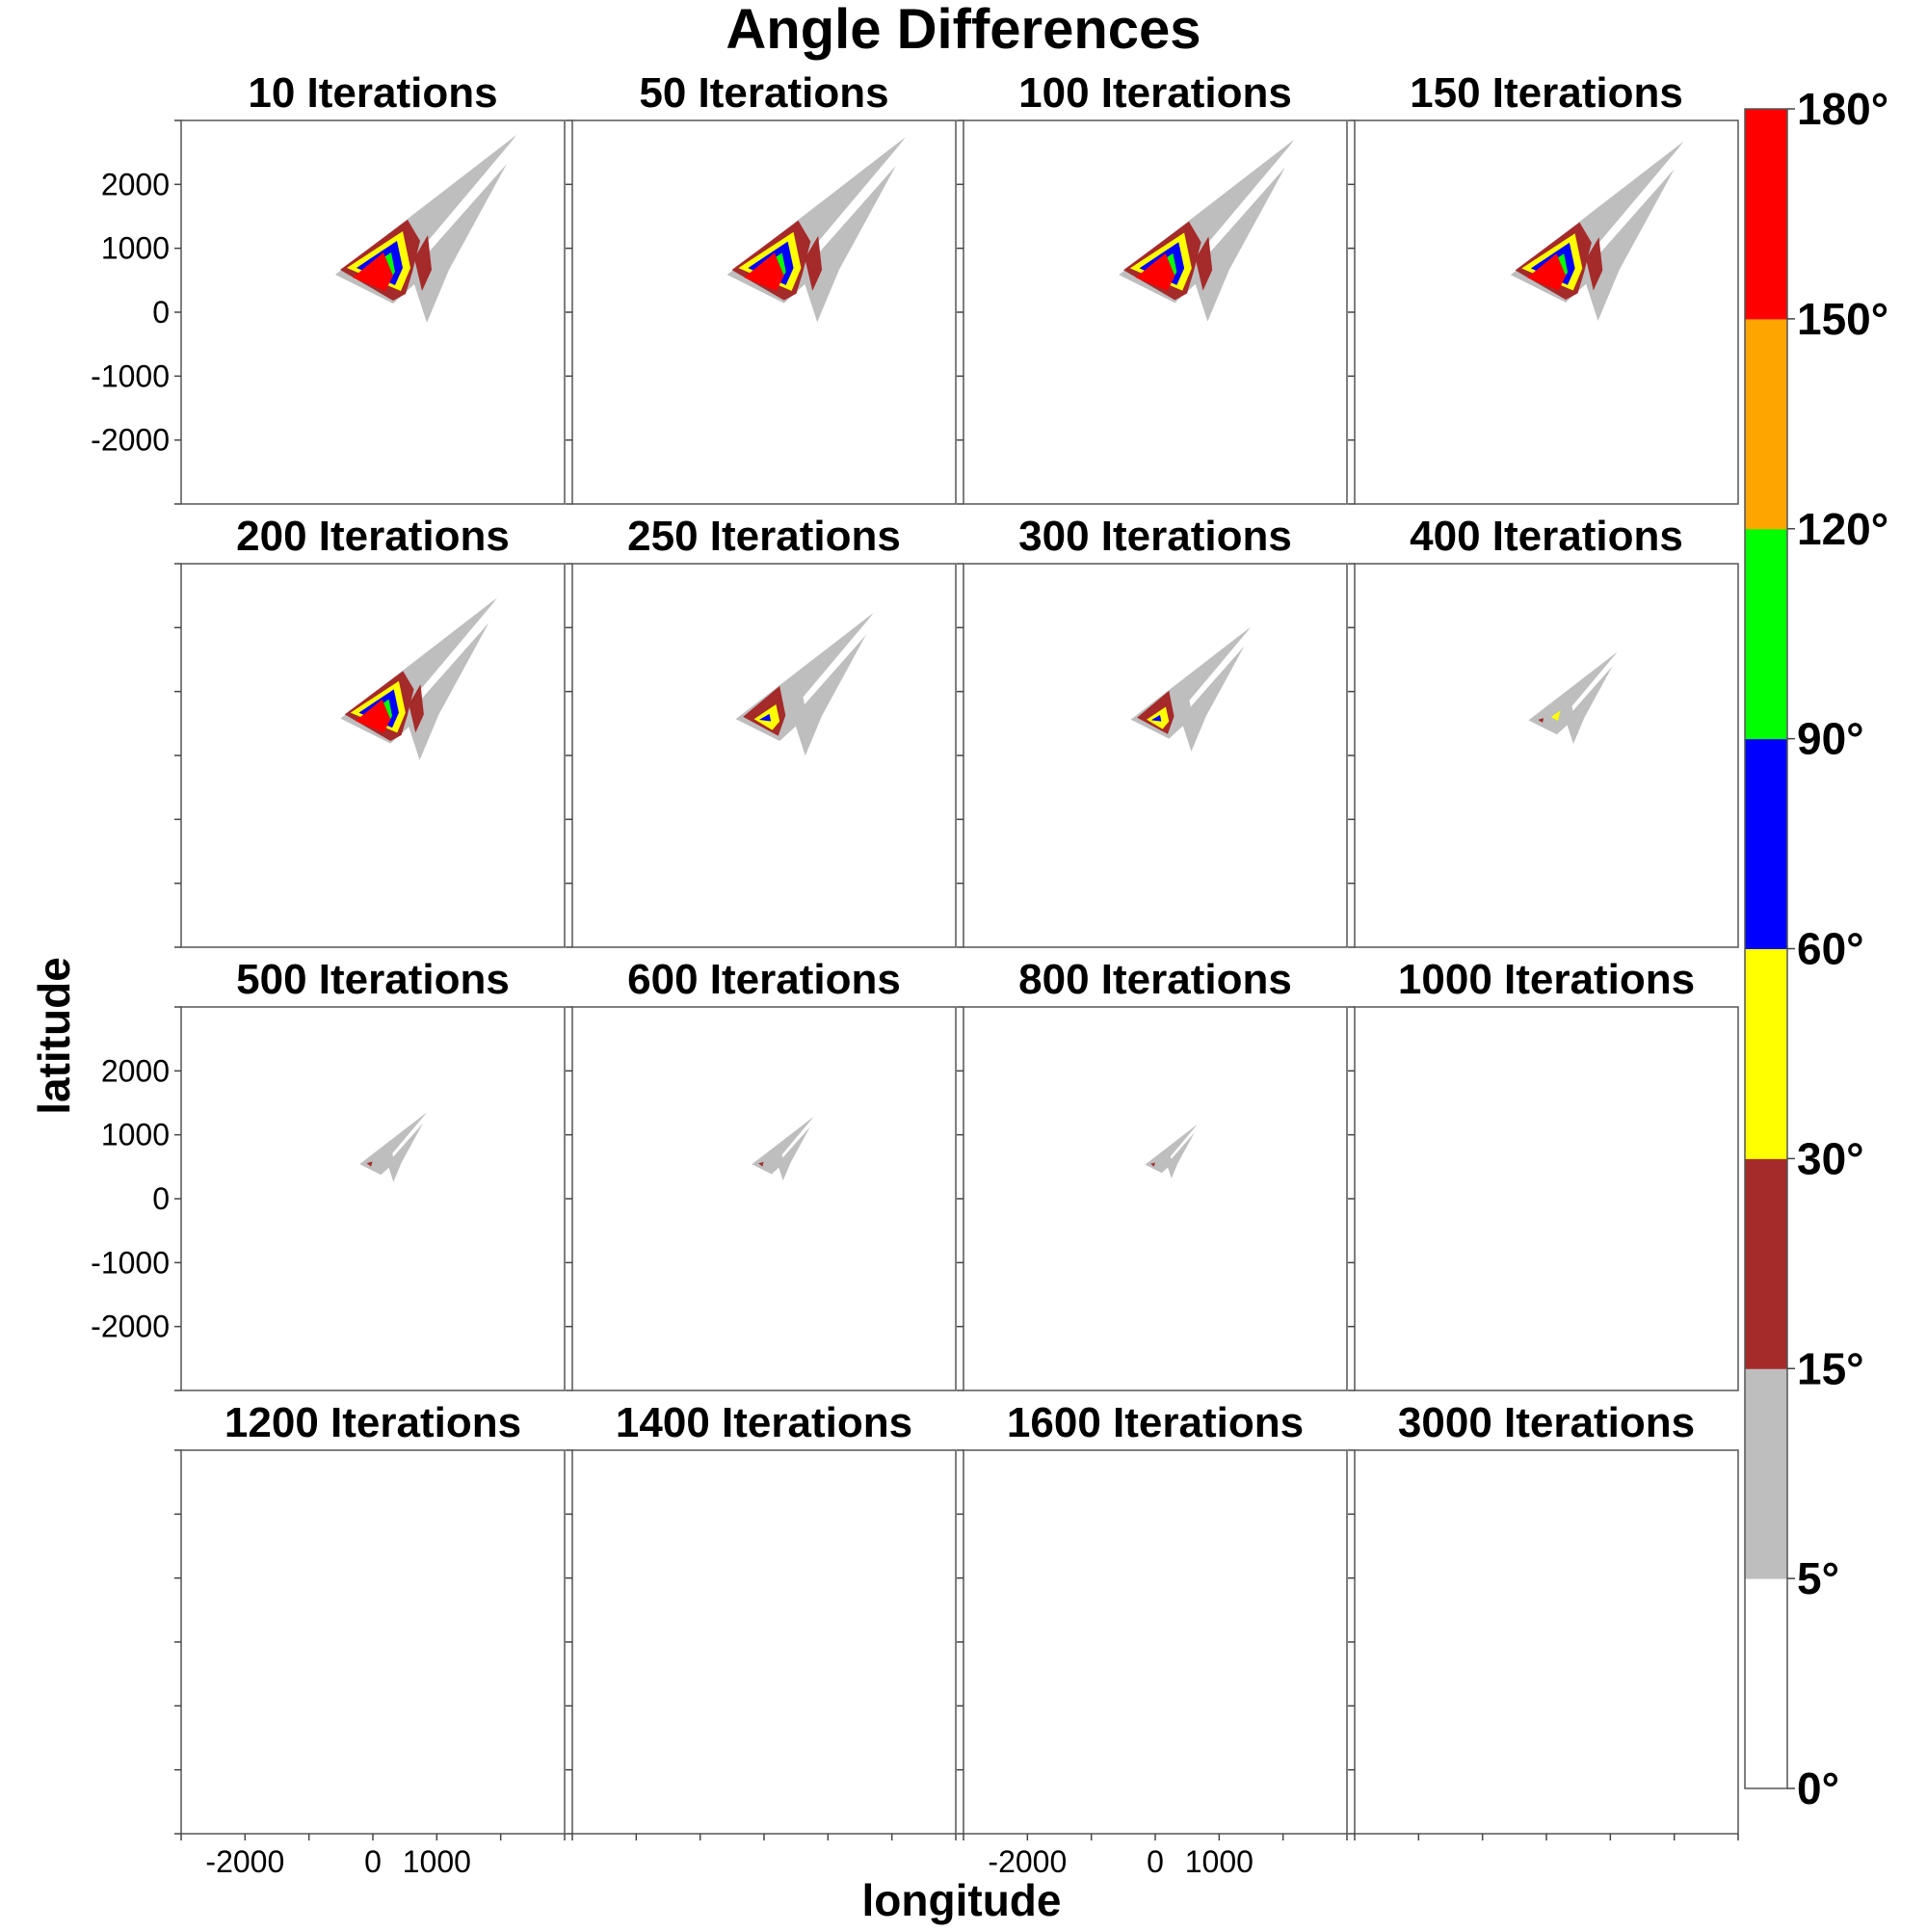 The width and height of the screenshot is (1927, 1932). What do you see at coordinates (131, 1262) in the screenshot?
I see `y-tick-label: -1000` at bounding box center [131, 1262].